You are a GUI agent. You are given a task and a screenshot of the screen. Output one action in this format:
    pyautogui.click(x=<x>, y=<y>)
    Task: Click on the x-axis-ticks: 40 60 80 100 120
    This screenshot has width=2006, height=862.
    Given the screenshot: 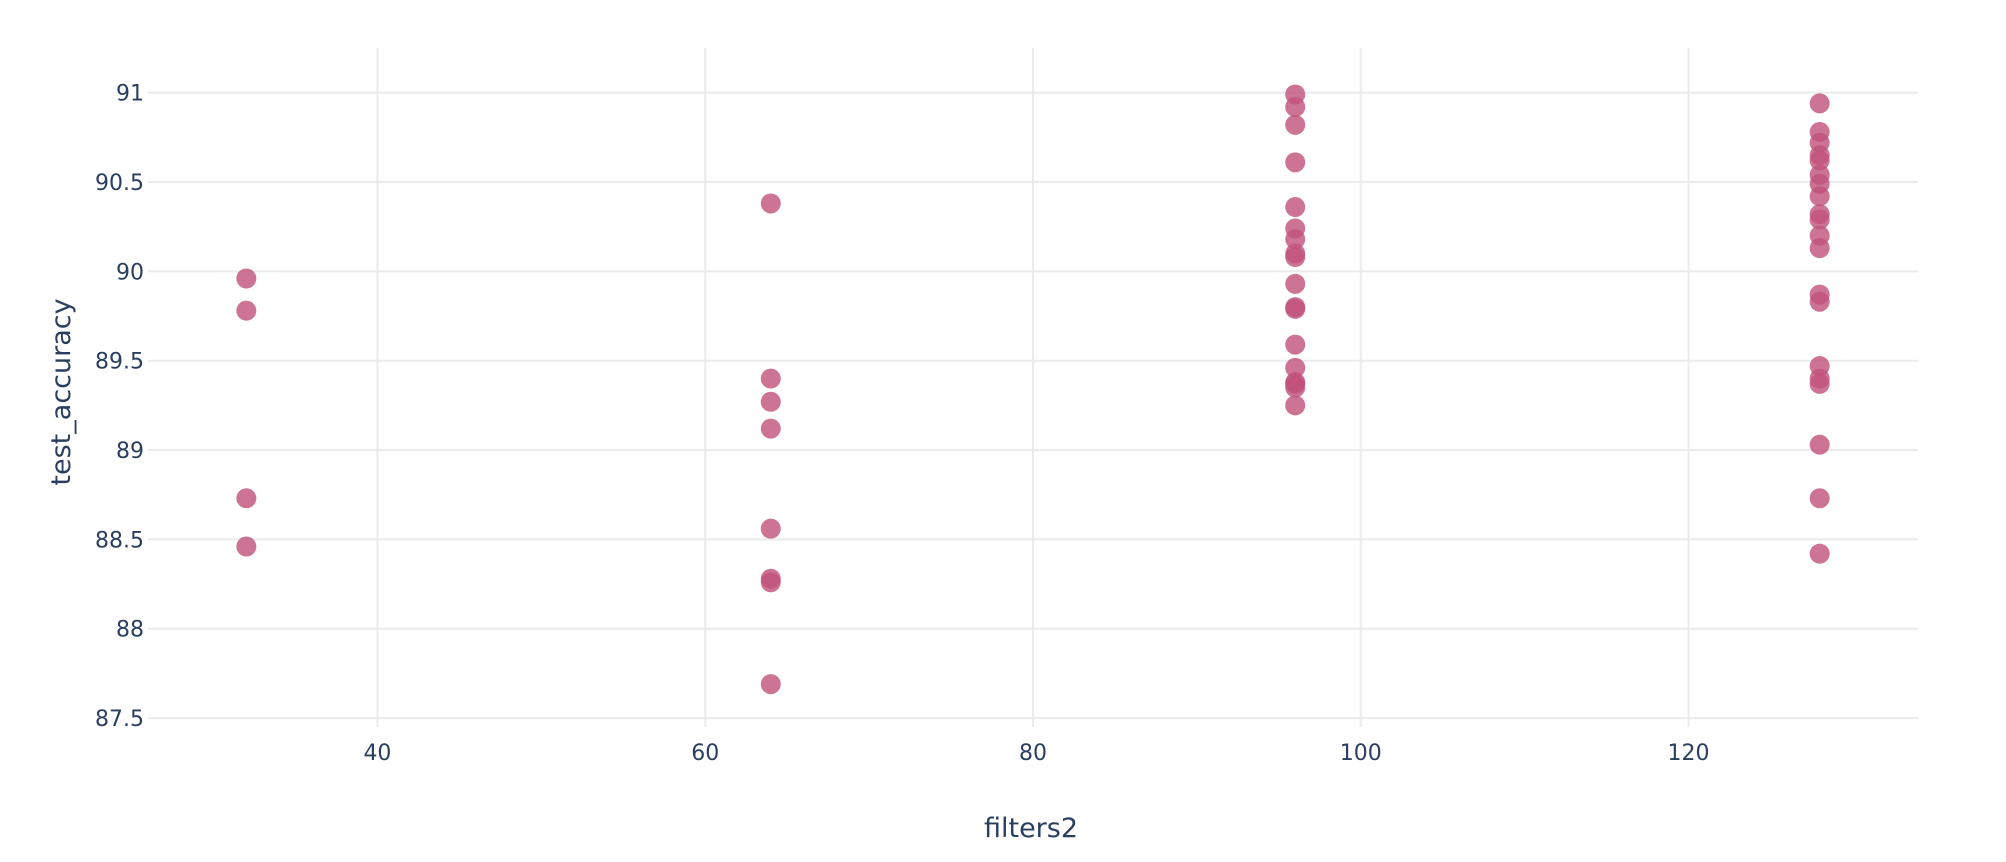 What is the action you would take?
    pyautogui.click(x=1036, y=753)
    